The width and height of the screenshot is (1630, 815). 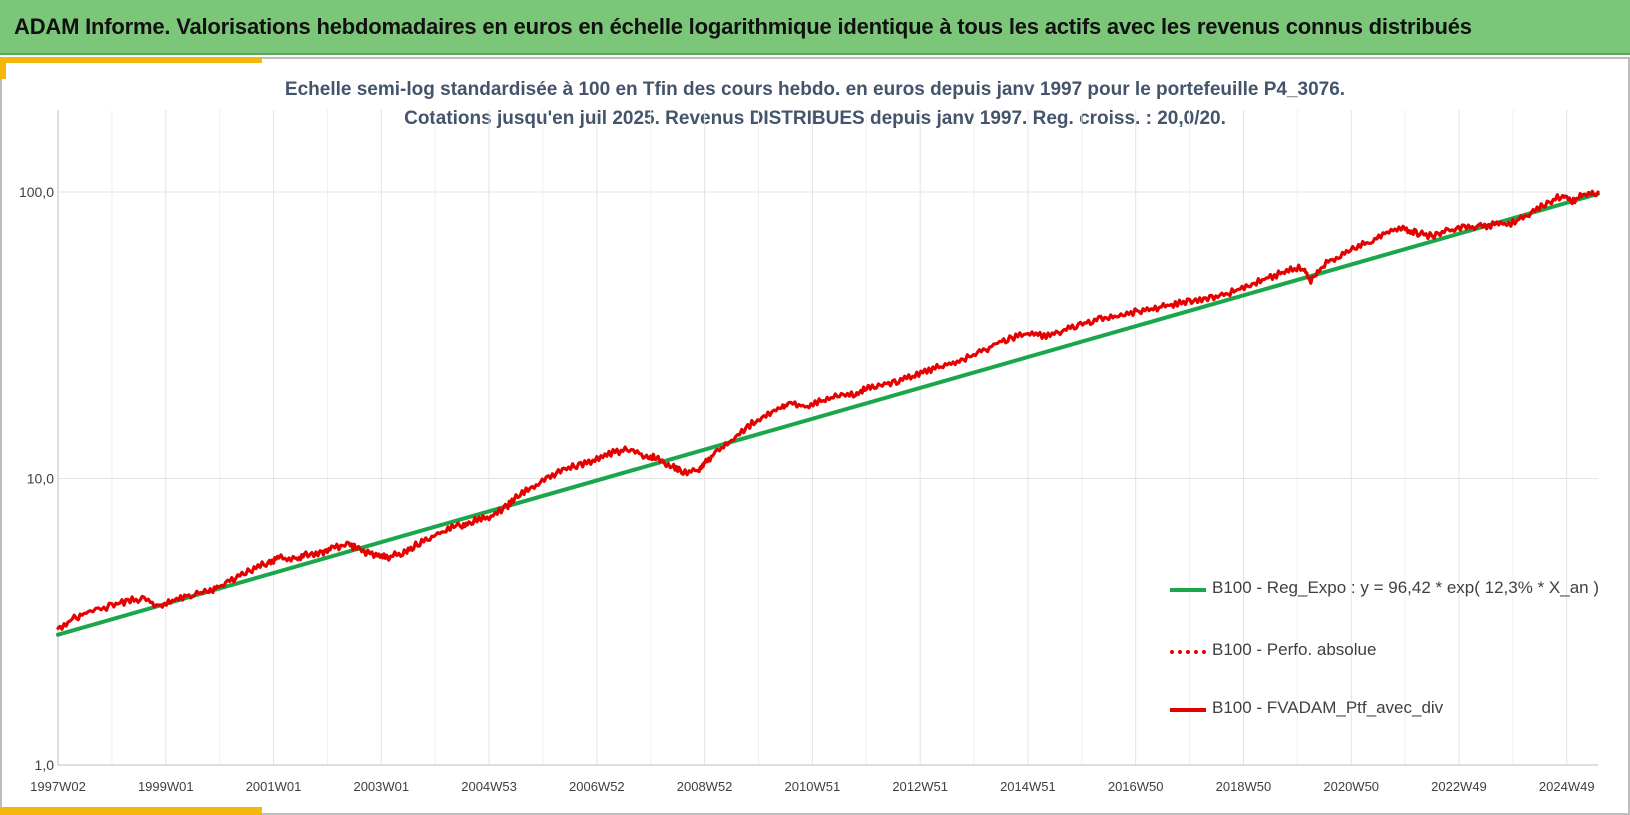 I want to click on x-tick-label: 2008W52, so click(x=705, y=786).